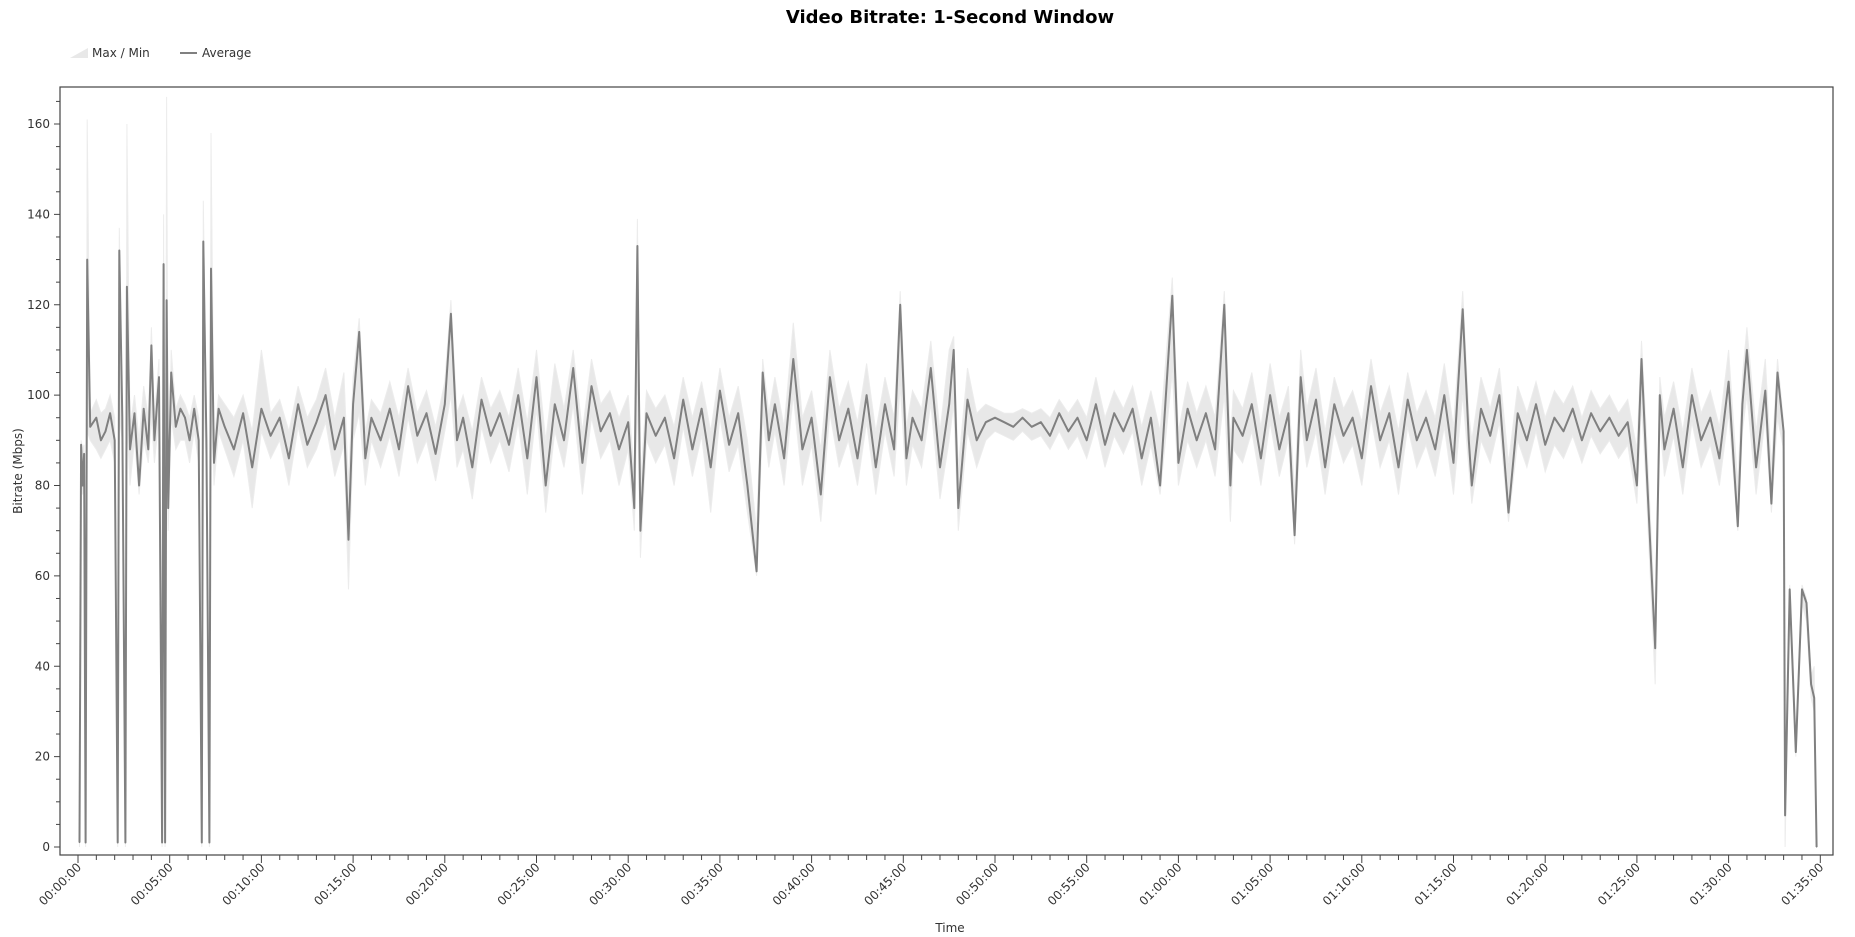  I want to click on x-tick-label: 00:35:00, so click(702, 884).